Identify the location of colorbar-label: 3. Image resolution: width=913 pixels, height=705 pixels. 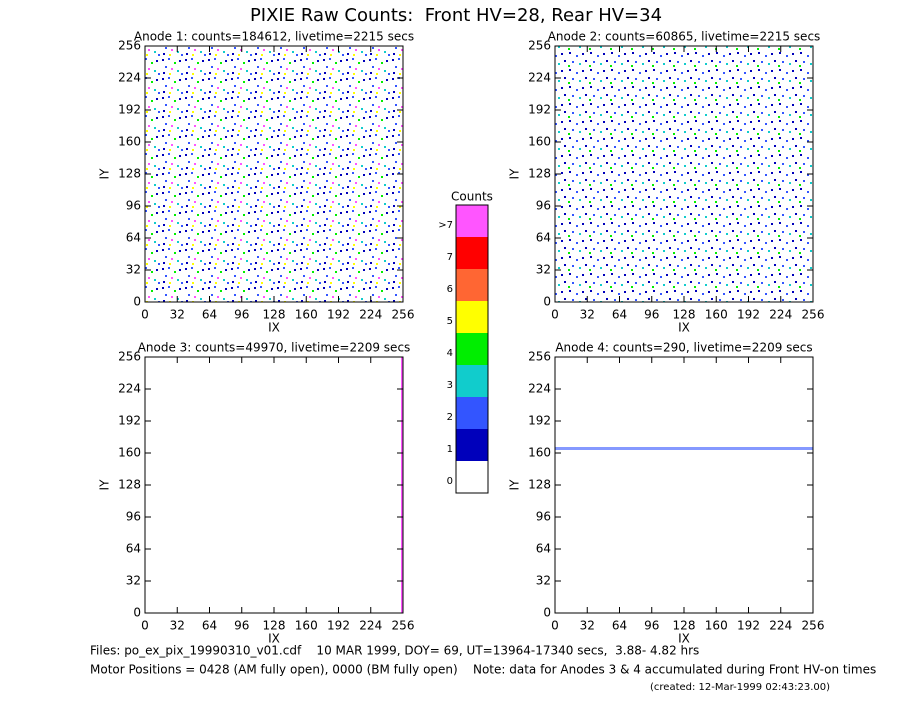
(450, 385).